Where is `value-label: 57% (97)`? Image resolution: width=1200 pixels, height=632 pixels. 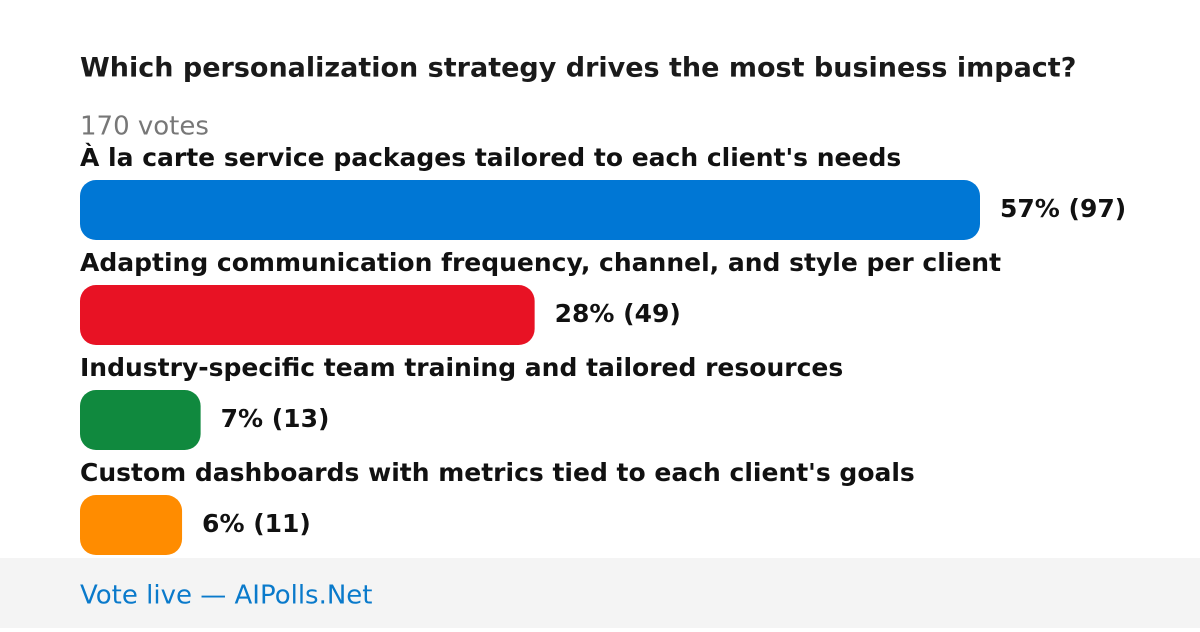
value-label: 57% (97) is located at coordinates (1063, 208).